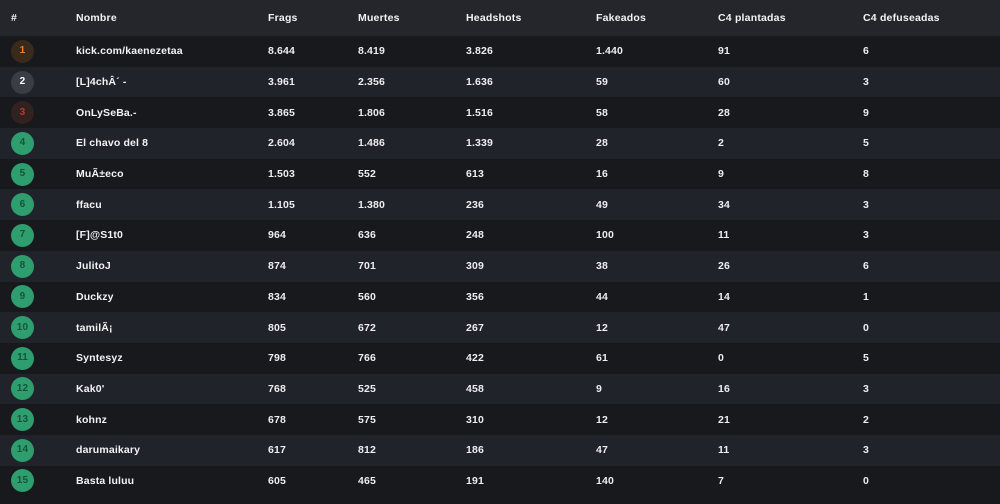  I want to click on cell-c4-plantadas: 14, so click(724, 296).